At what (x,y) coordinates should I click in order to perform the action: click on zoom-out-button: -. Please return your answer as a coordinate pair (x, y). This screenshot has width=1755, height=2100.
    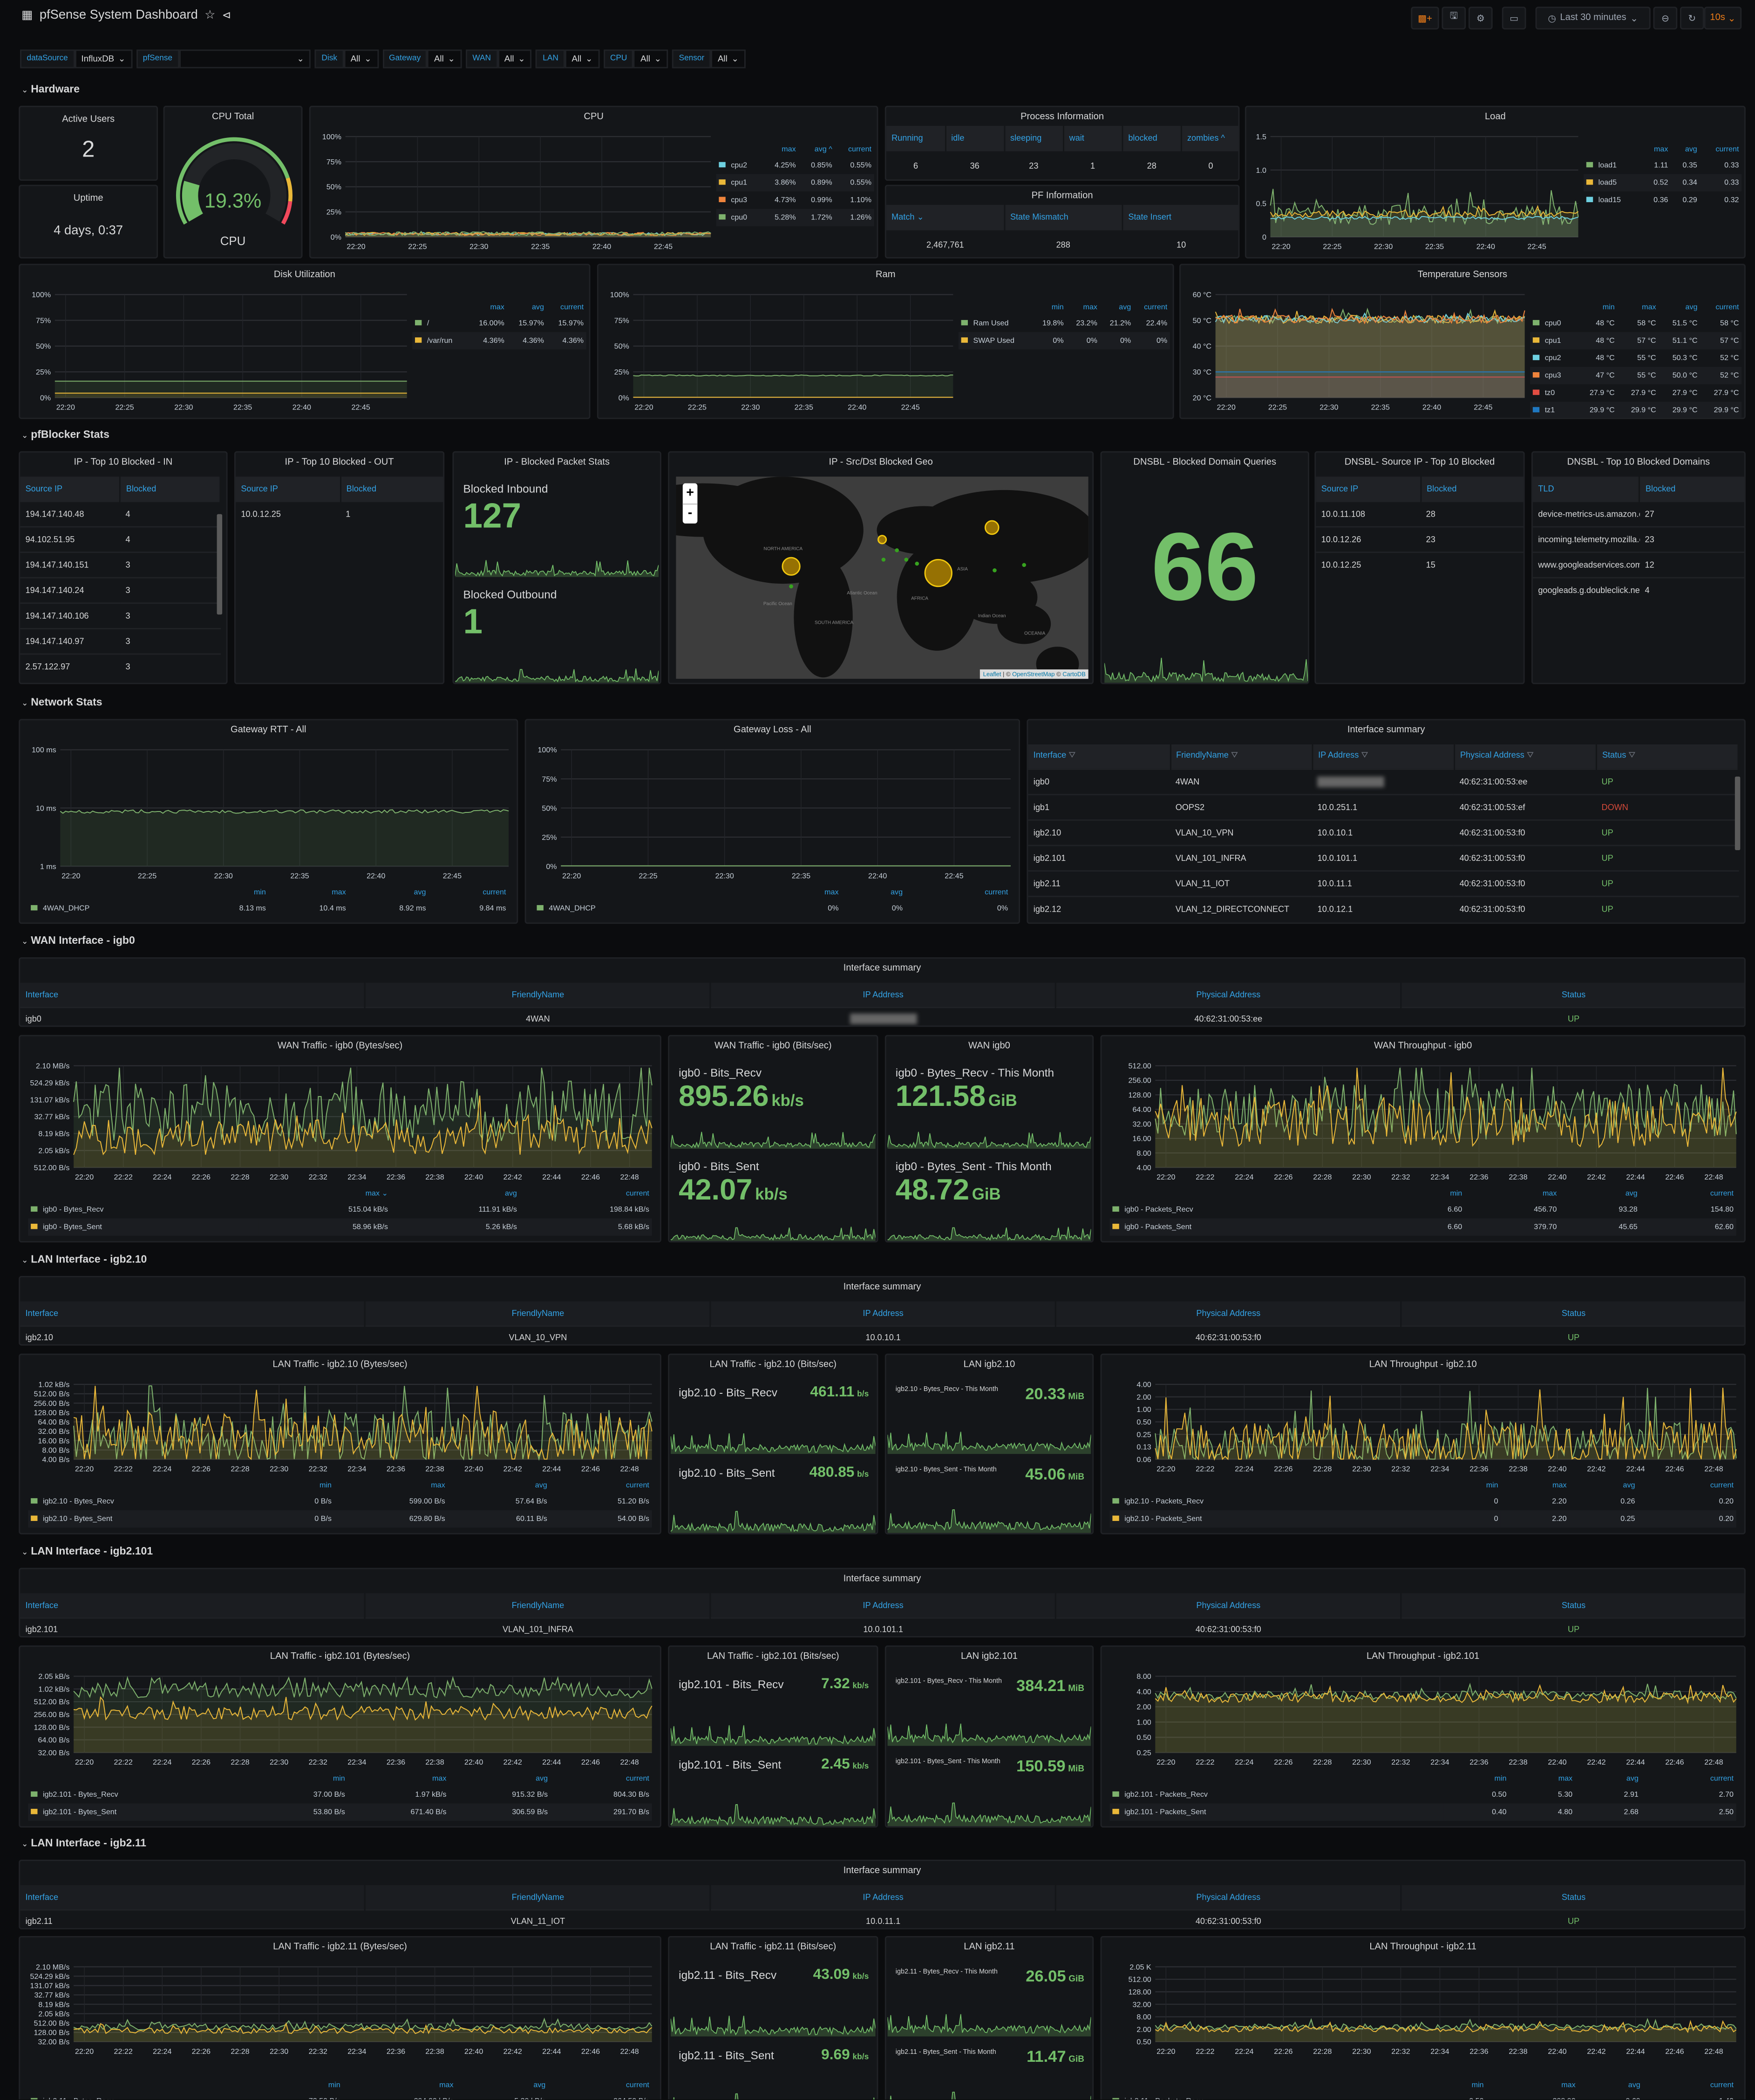
    Looking at the image, I should click on (690, 513).